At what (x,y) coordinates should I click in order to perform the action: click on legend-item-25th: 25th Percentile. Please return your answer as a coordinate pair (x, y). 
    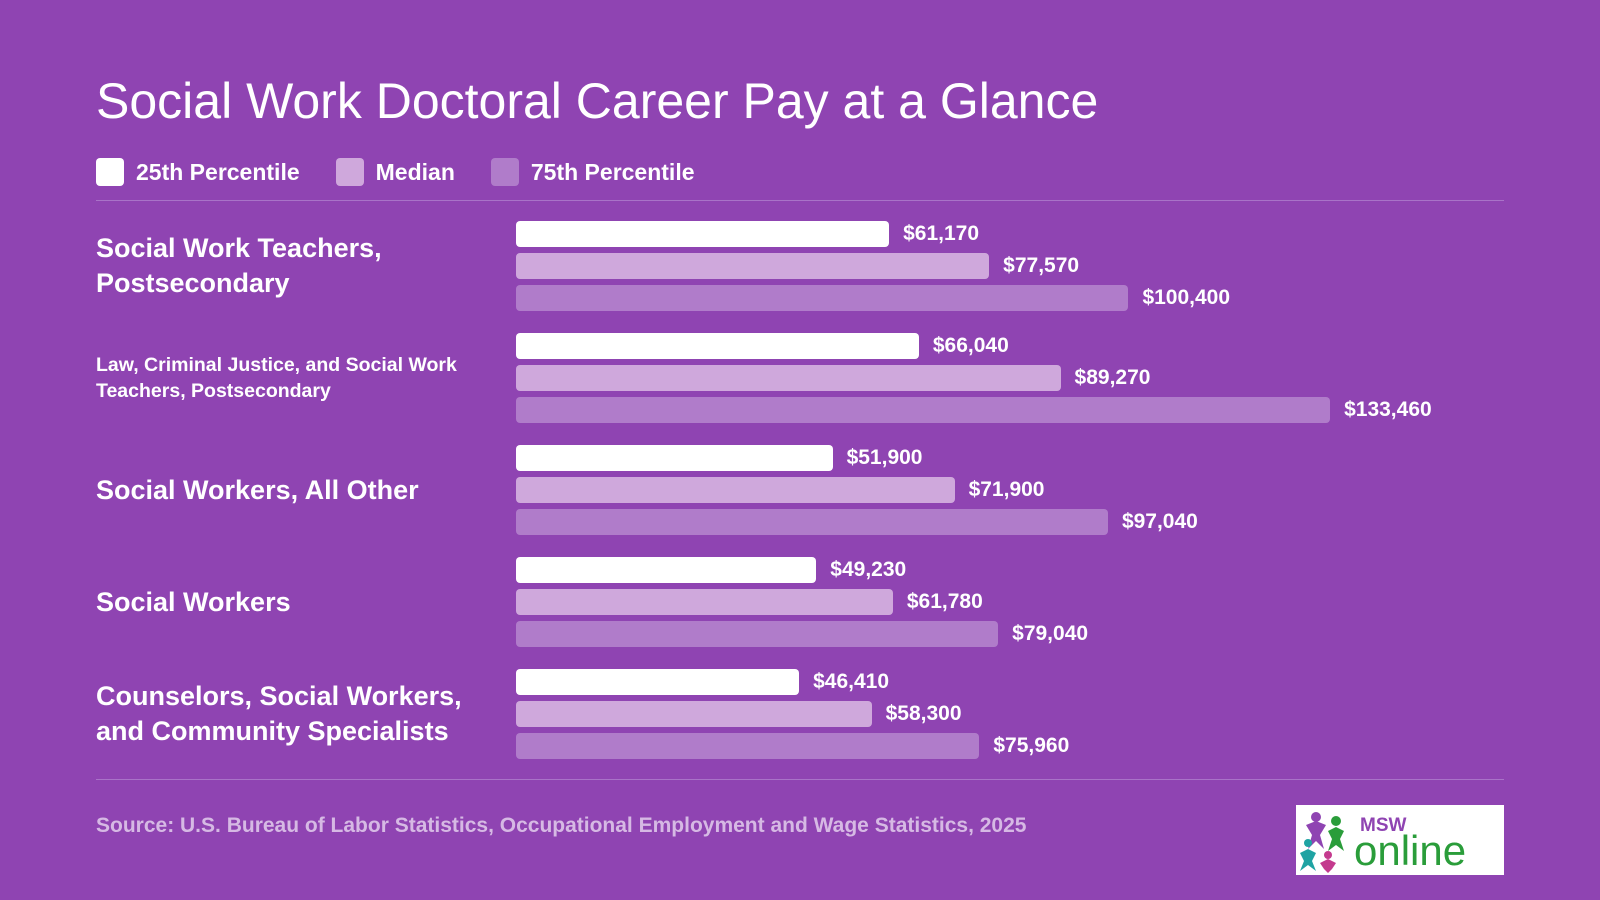
    Looking at the image, I should click on (198, 172).